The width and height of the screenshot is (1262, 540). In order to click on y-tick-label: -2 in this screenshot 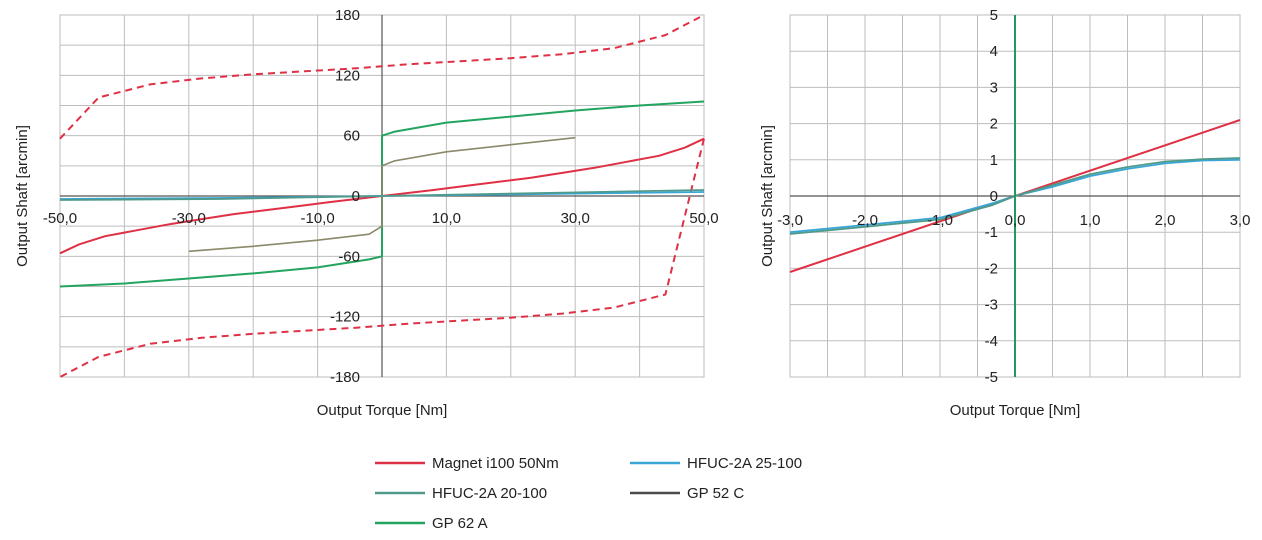, I will do `click(991, 268)`.